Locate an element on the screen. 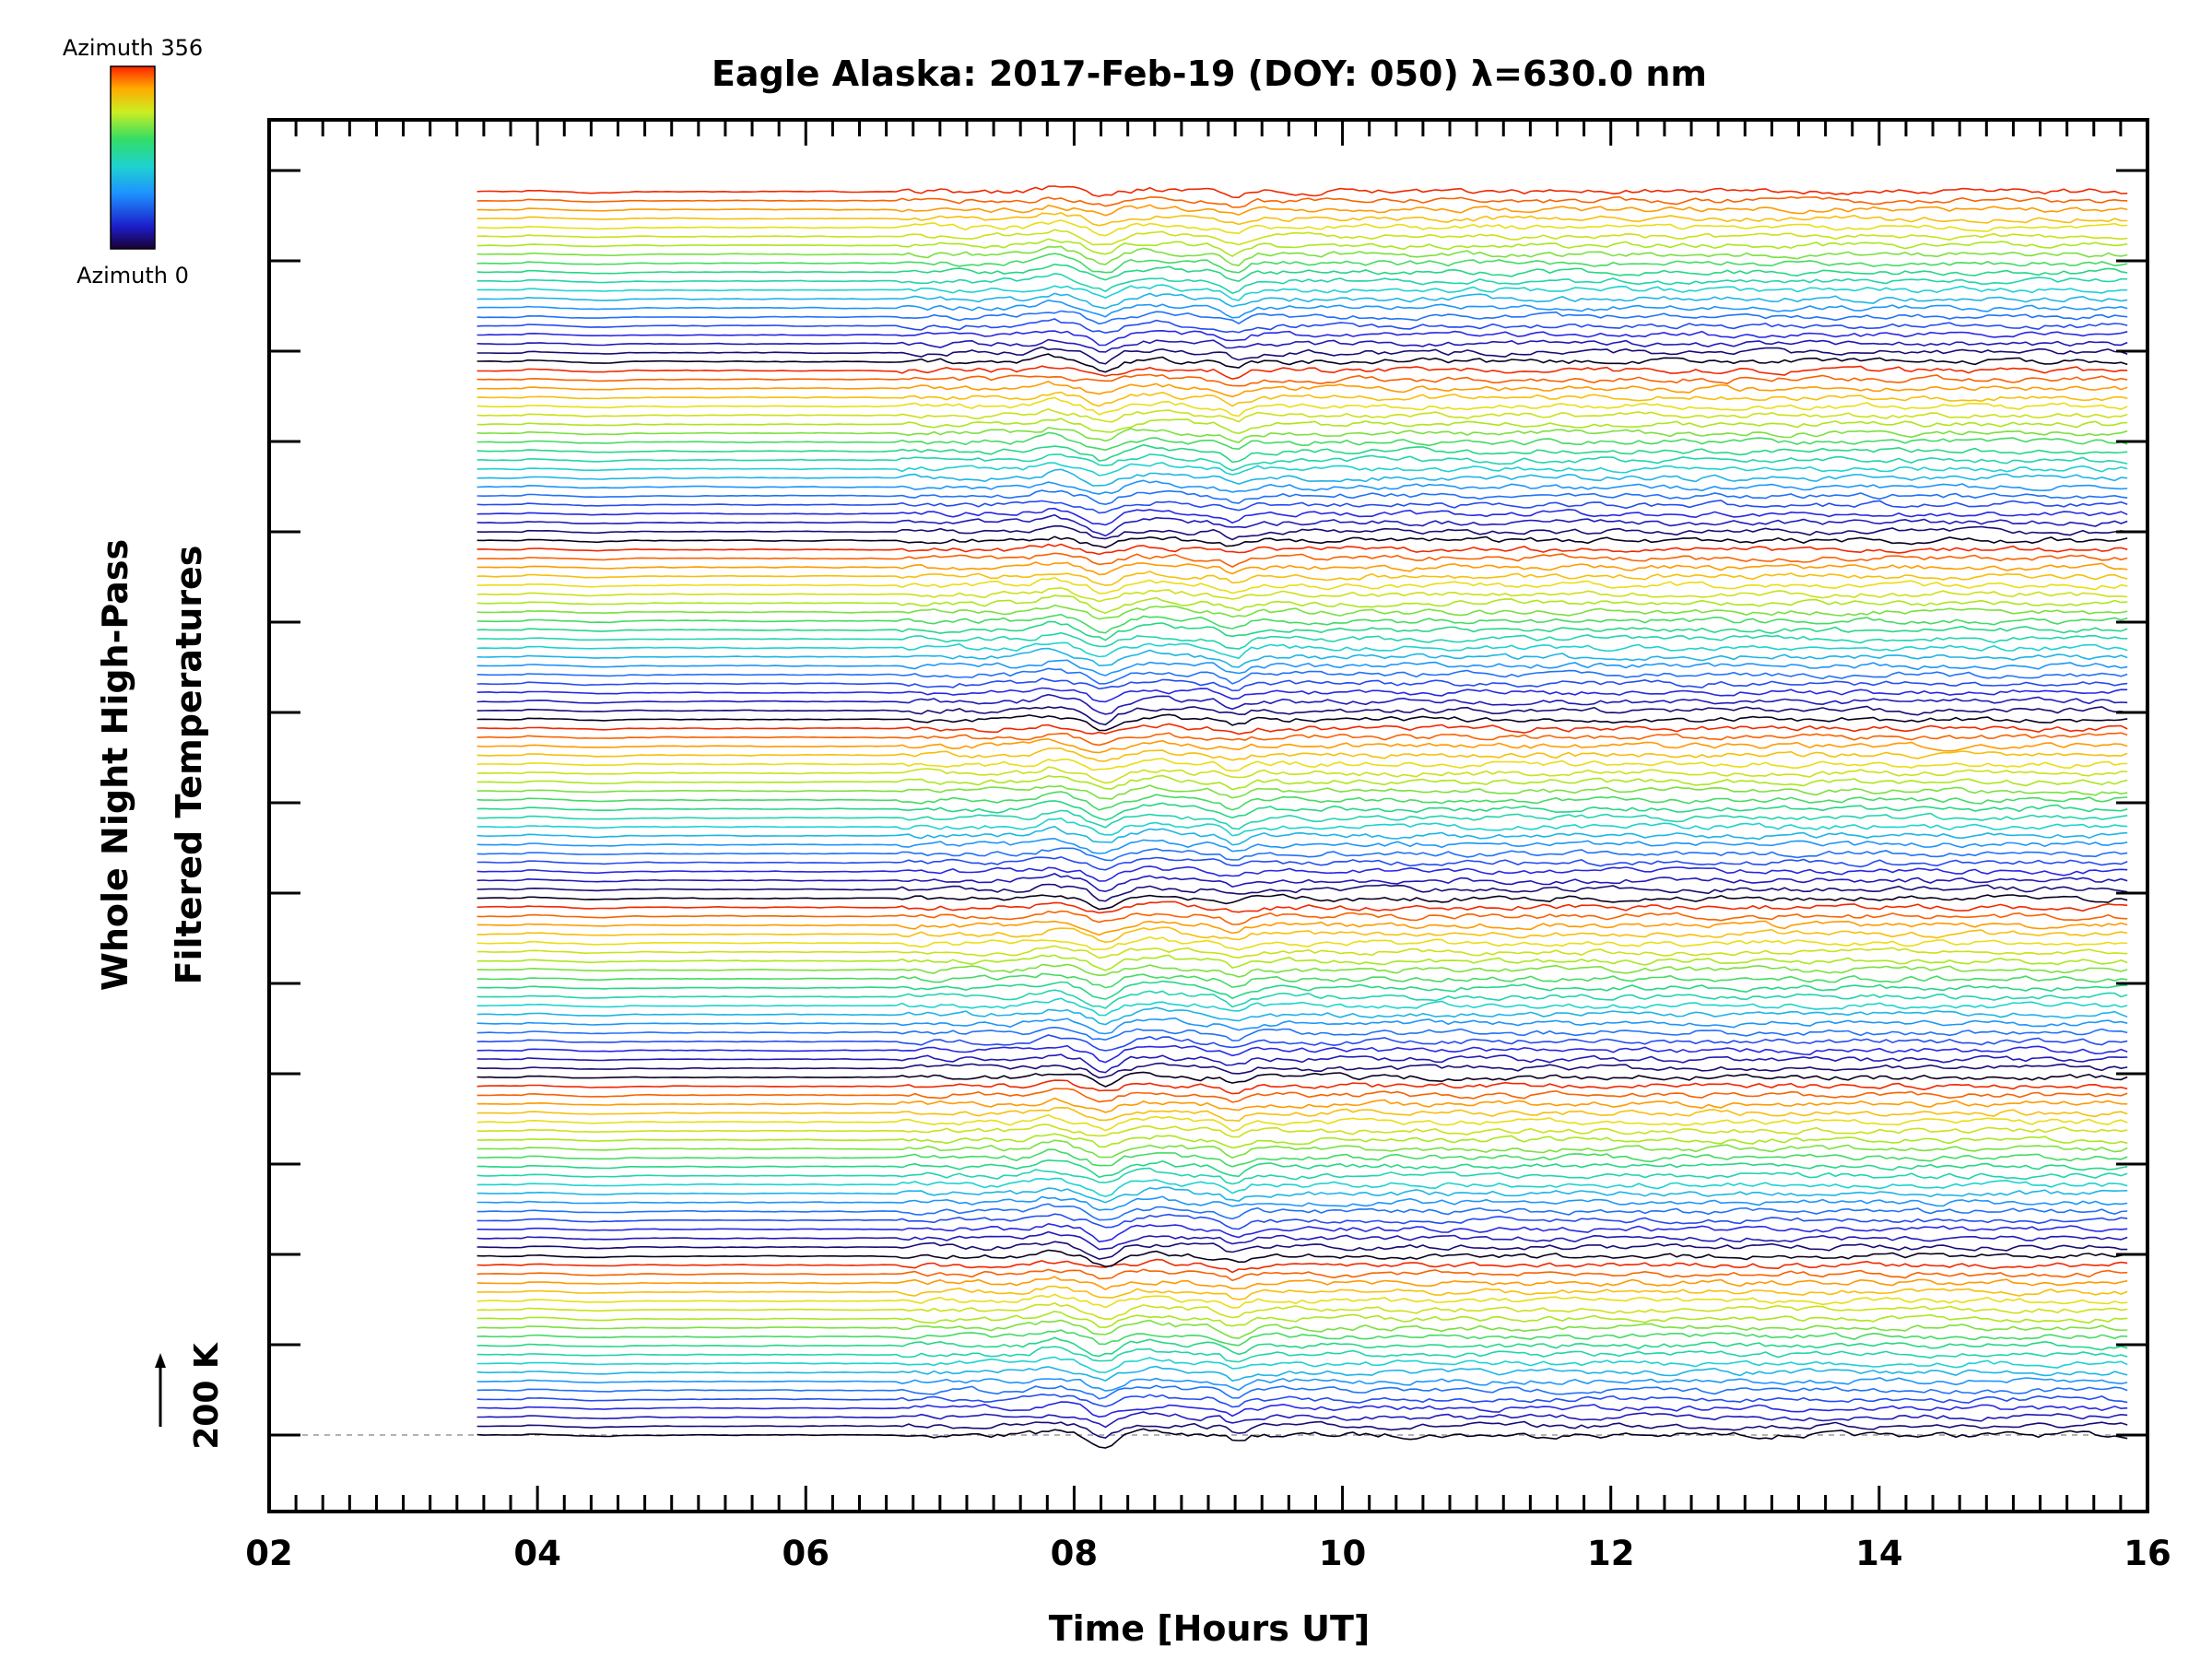  colorbar: Azimuth 356 Azimuth 0 is located at coordinates (133, 161).